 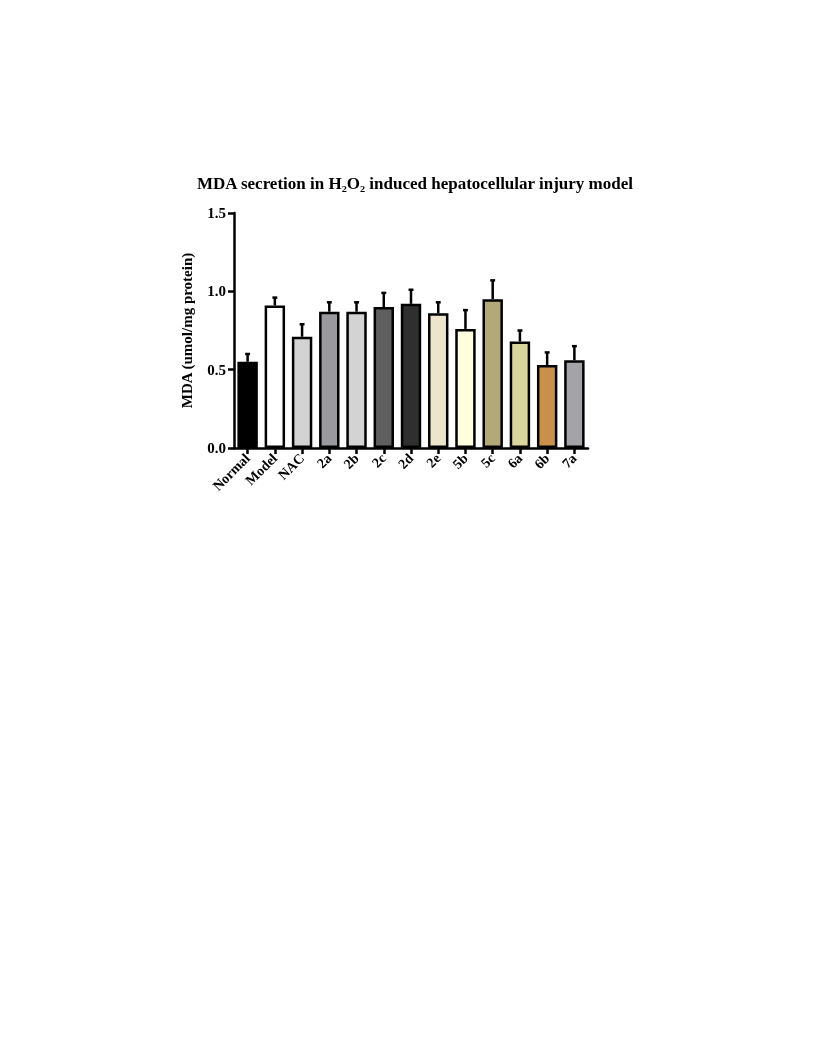 What do you see at coordinates (216, 291) in the screenshot?
I see `y-tick-label: 1.0` at bounding box center [216, 291].